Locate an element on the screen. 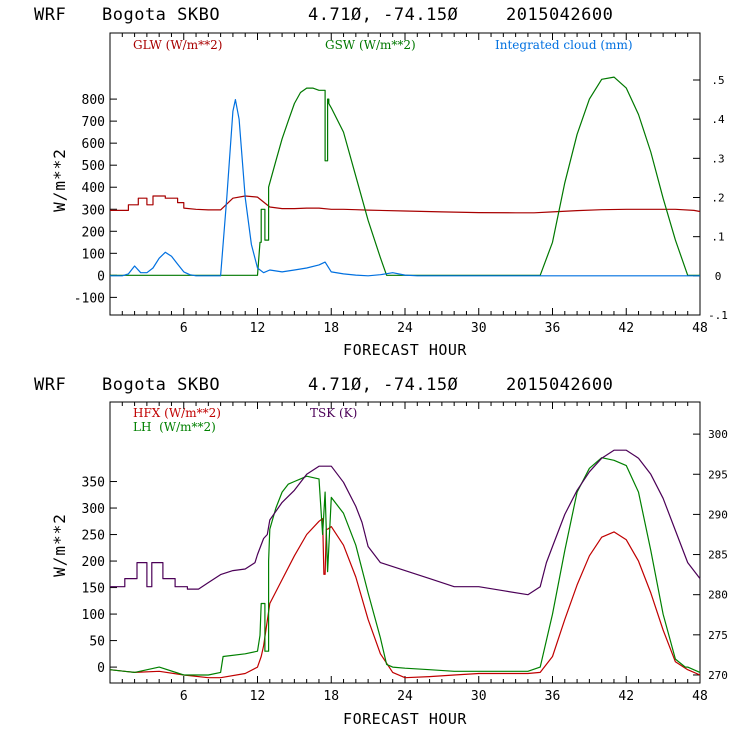 This screenshot has height=740, width=740. y-tick-label: 800 is located at coordinates (93, 100).